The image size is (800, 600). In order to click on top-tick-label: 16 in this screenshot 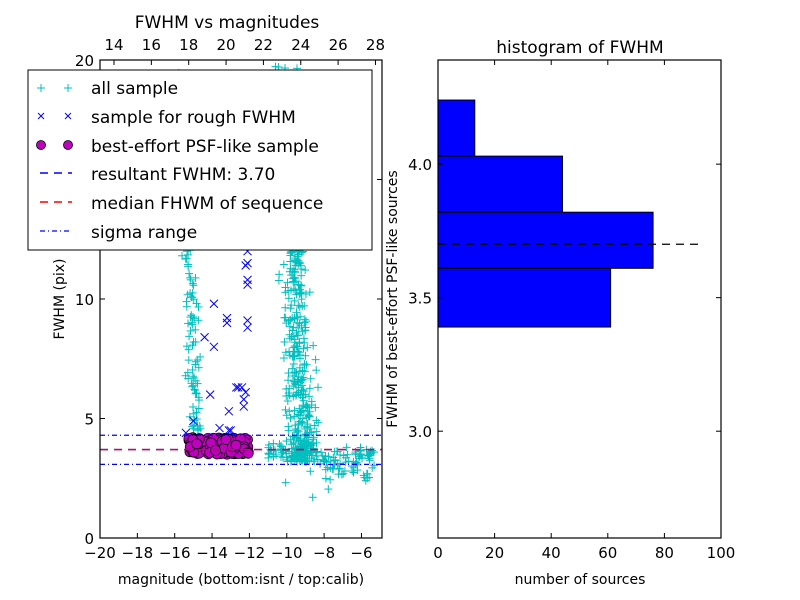, I will do `click(151, 45)`.